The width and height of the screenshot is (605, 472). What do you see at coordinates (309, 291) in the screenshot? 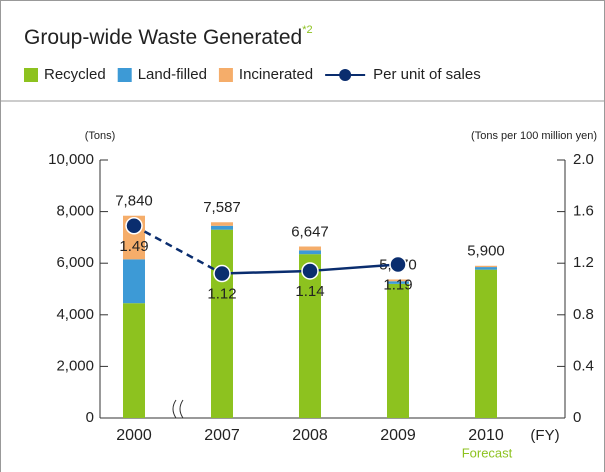
I see `line-label: 1.14` at bounding box center [309, 291].